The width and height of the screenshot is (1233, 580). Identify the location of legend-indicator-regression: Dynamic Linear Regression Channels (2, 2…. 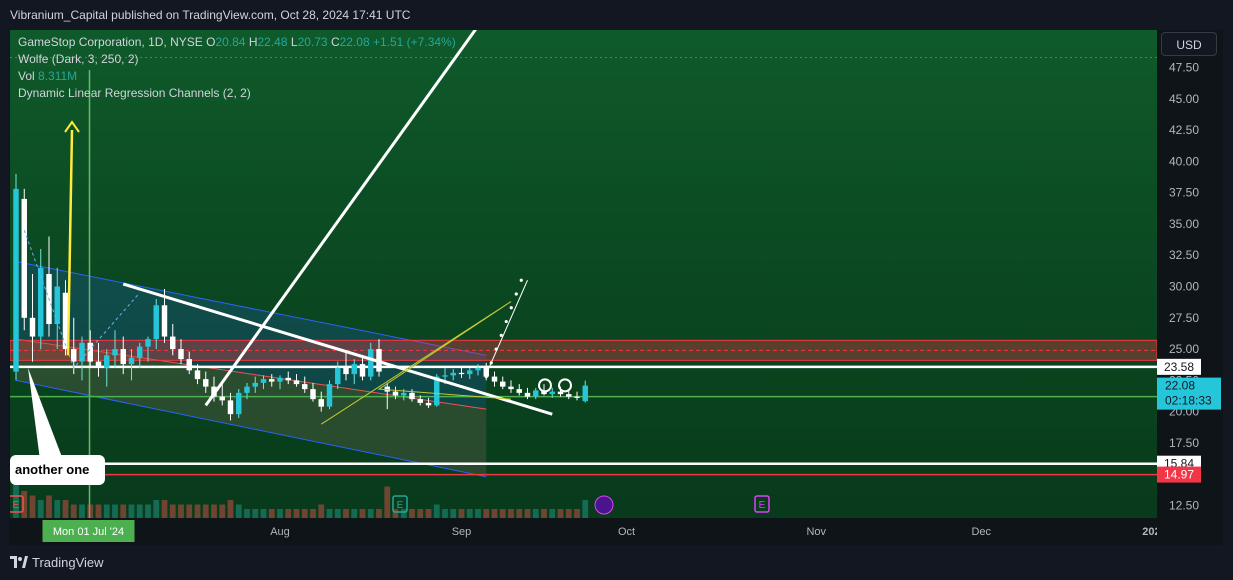
(134, 93).